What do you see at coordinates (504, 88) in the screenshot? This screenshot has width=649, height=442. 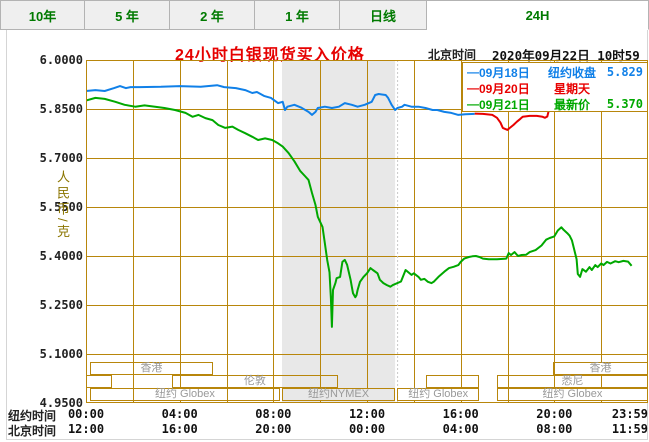 I see `legend-date: 09月20日` at bounding box center [504, 88].